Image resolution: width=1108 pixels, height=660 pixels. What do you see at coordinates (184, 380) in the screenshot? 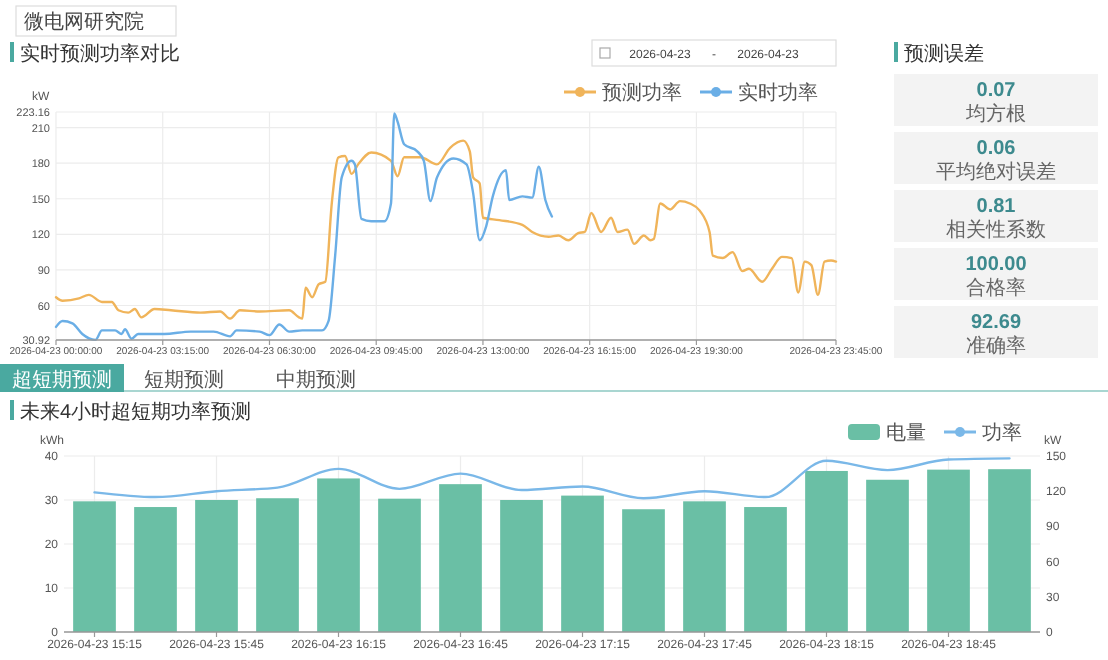
I see `text: 短期预测` at bounding box center [184, 380].